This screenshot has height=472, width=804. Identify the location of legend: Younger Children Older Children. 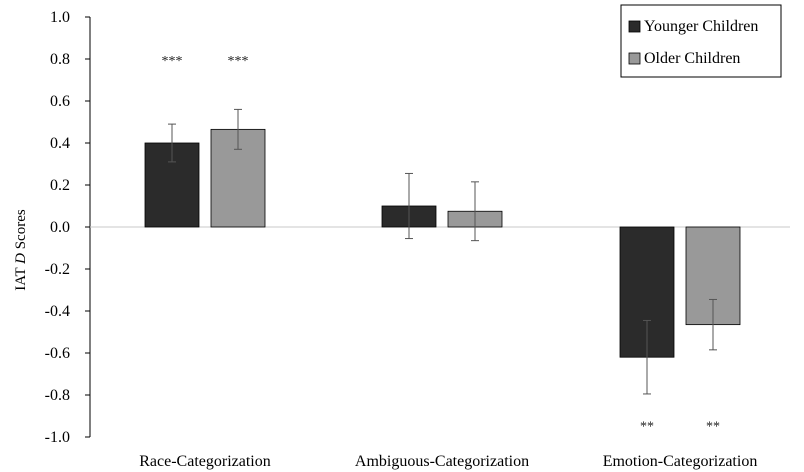
(701, 41).